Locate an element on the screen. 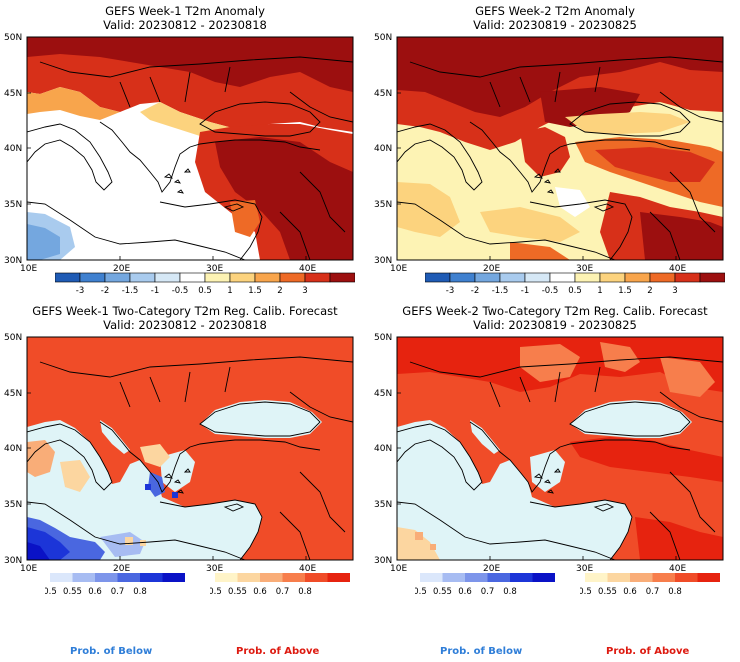 The width and height of the screenshot is (740, 662). prob-above-label-week2: Prob. of Above is located at coordinates (648, 651).